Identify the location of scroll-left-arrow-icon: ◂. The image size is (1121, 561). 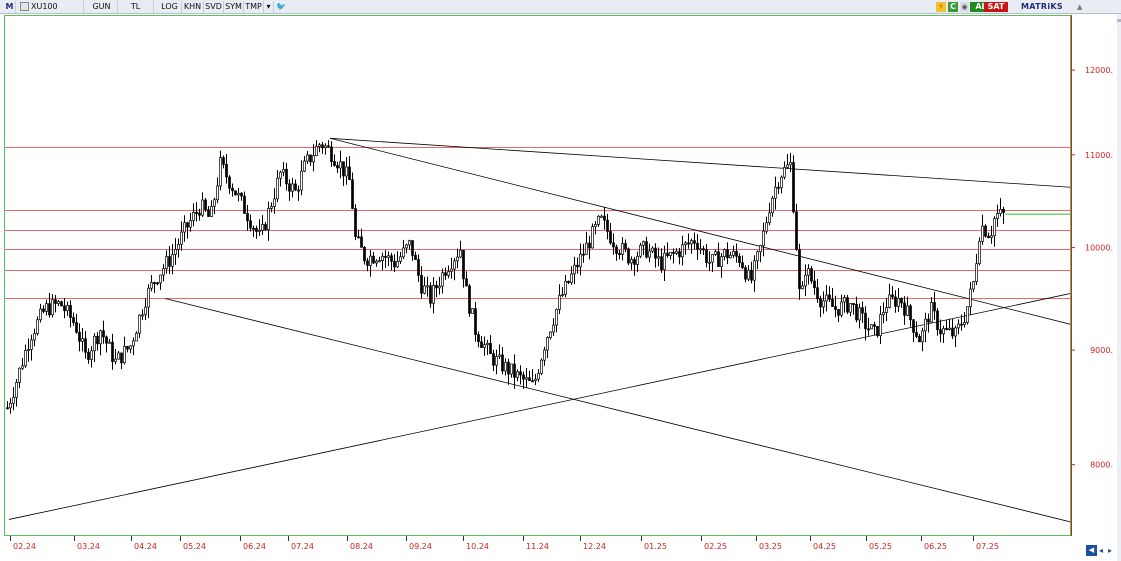
(1101, 550).